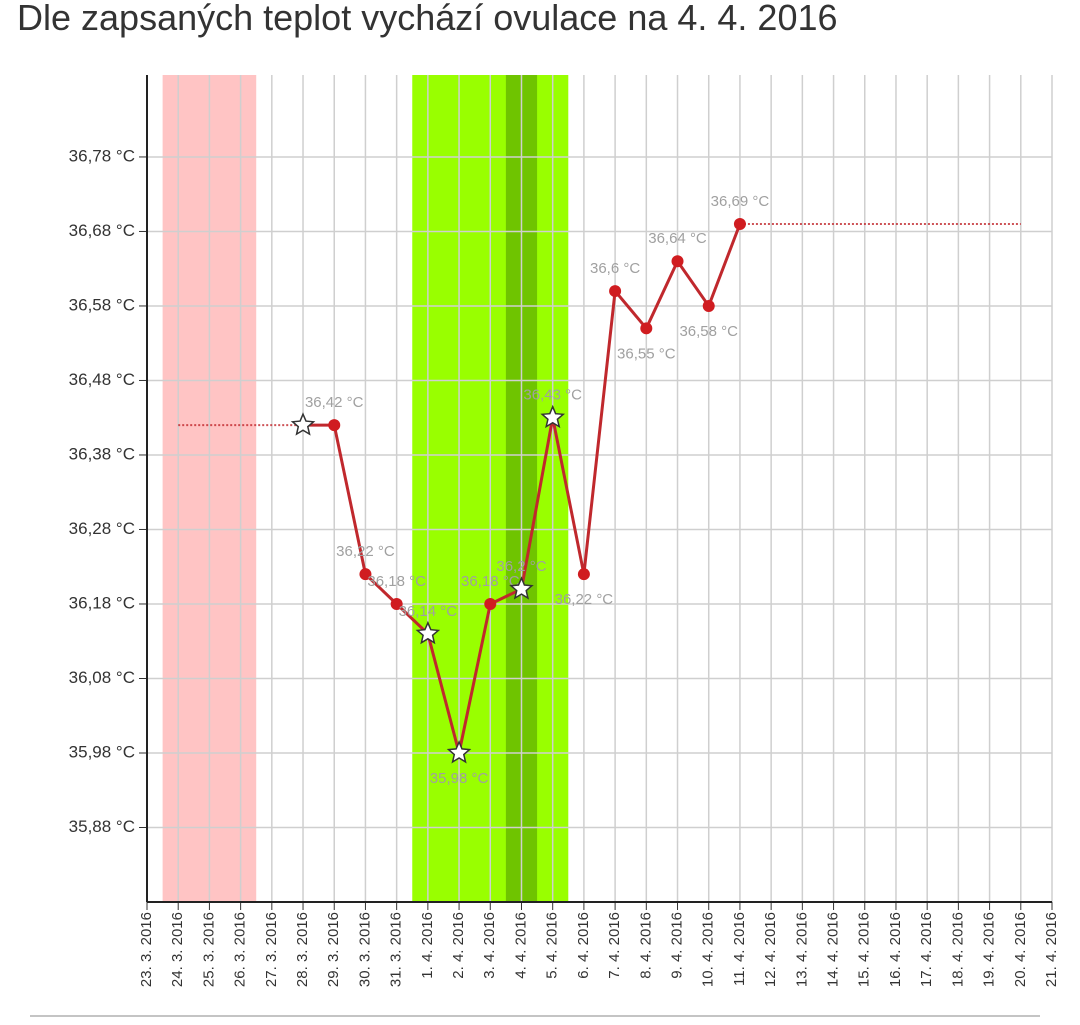  Describe the element at coordinates (646, 353) in the screenshot. I see `value-label: 36,55 °C` at that location.